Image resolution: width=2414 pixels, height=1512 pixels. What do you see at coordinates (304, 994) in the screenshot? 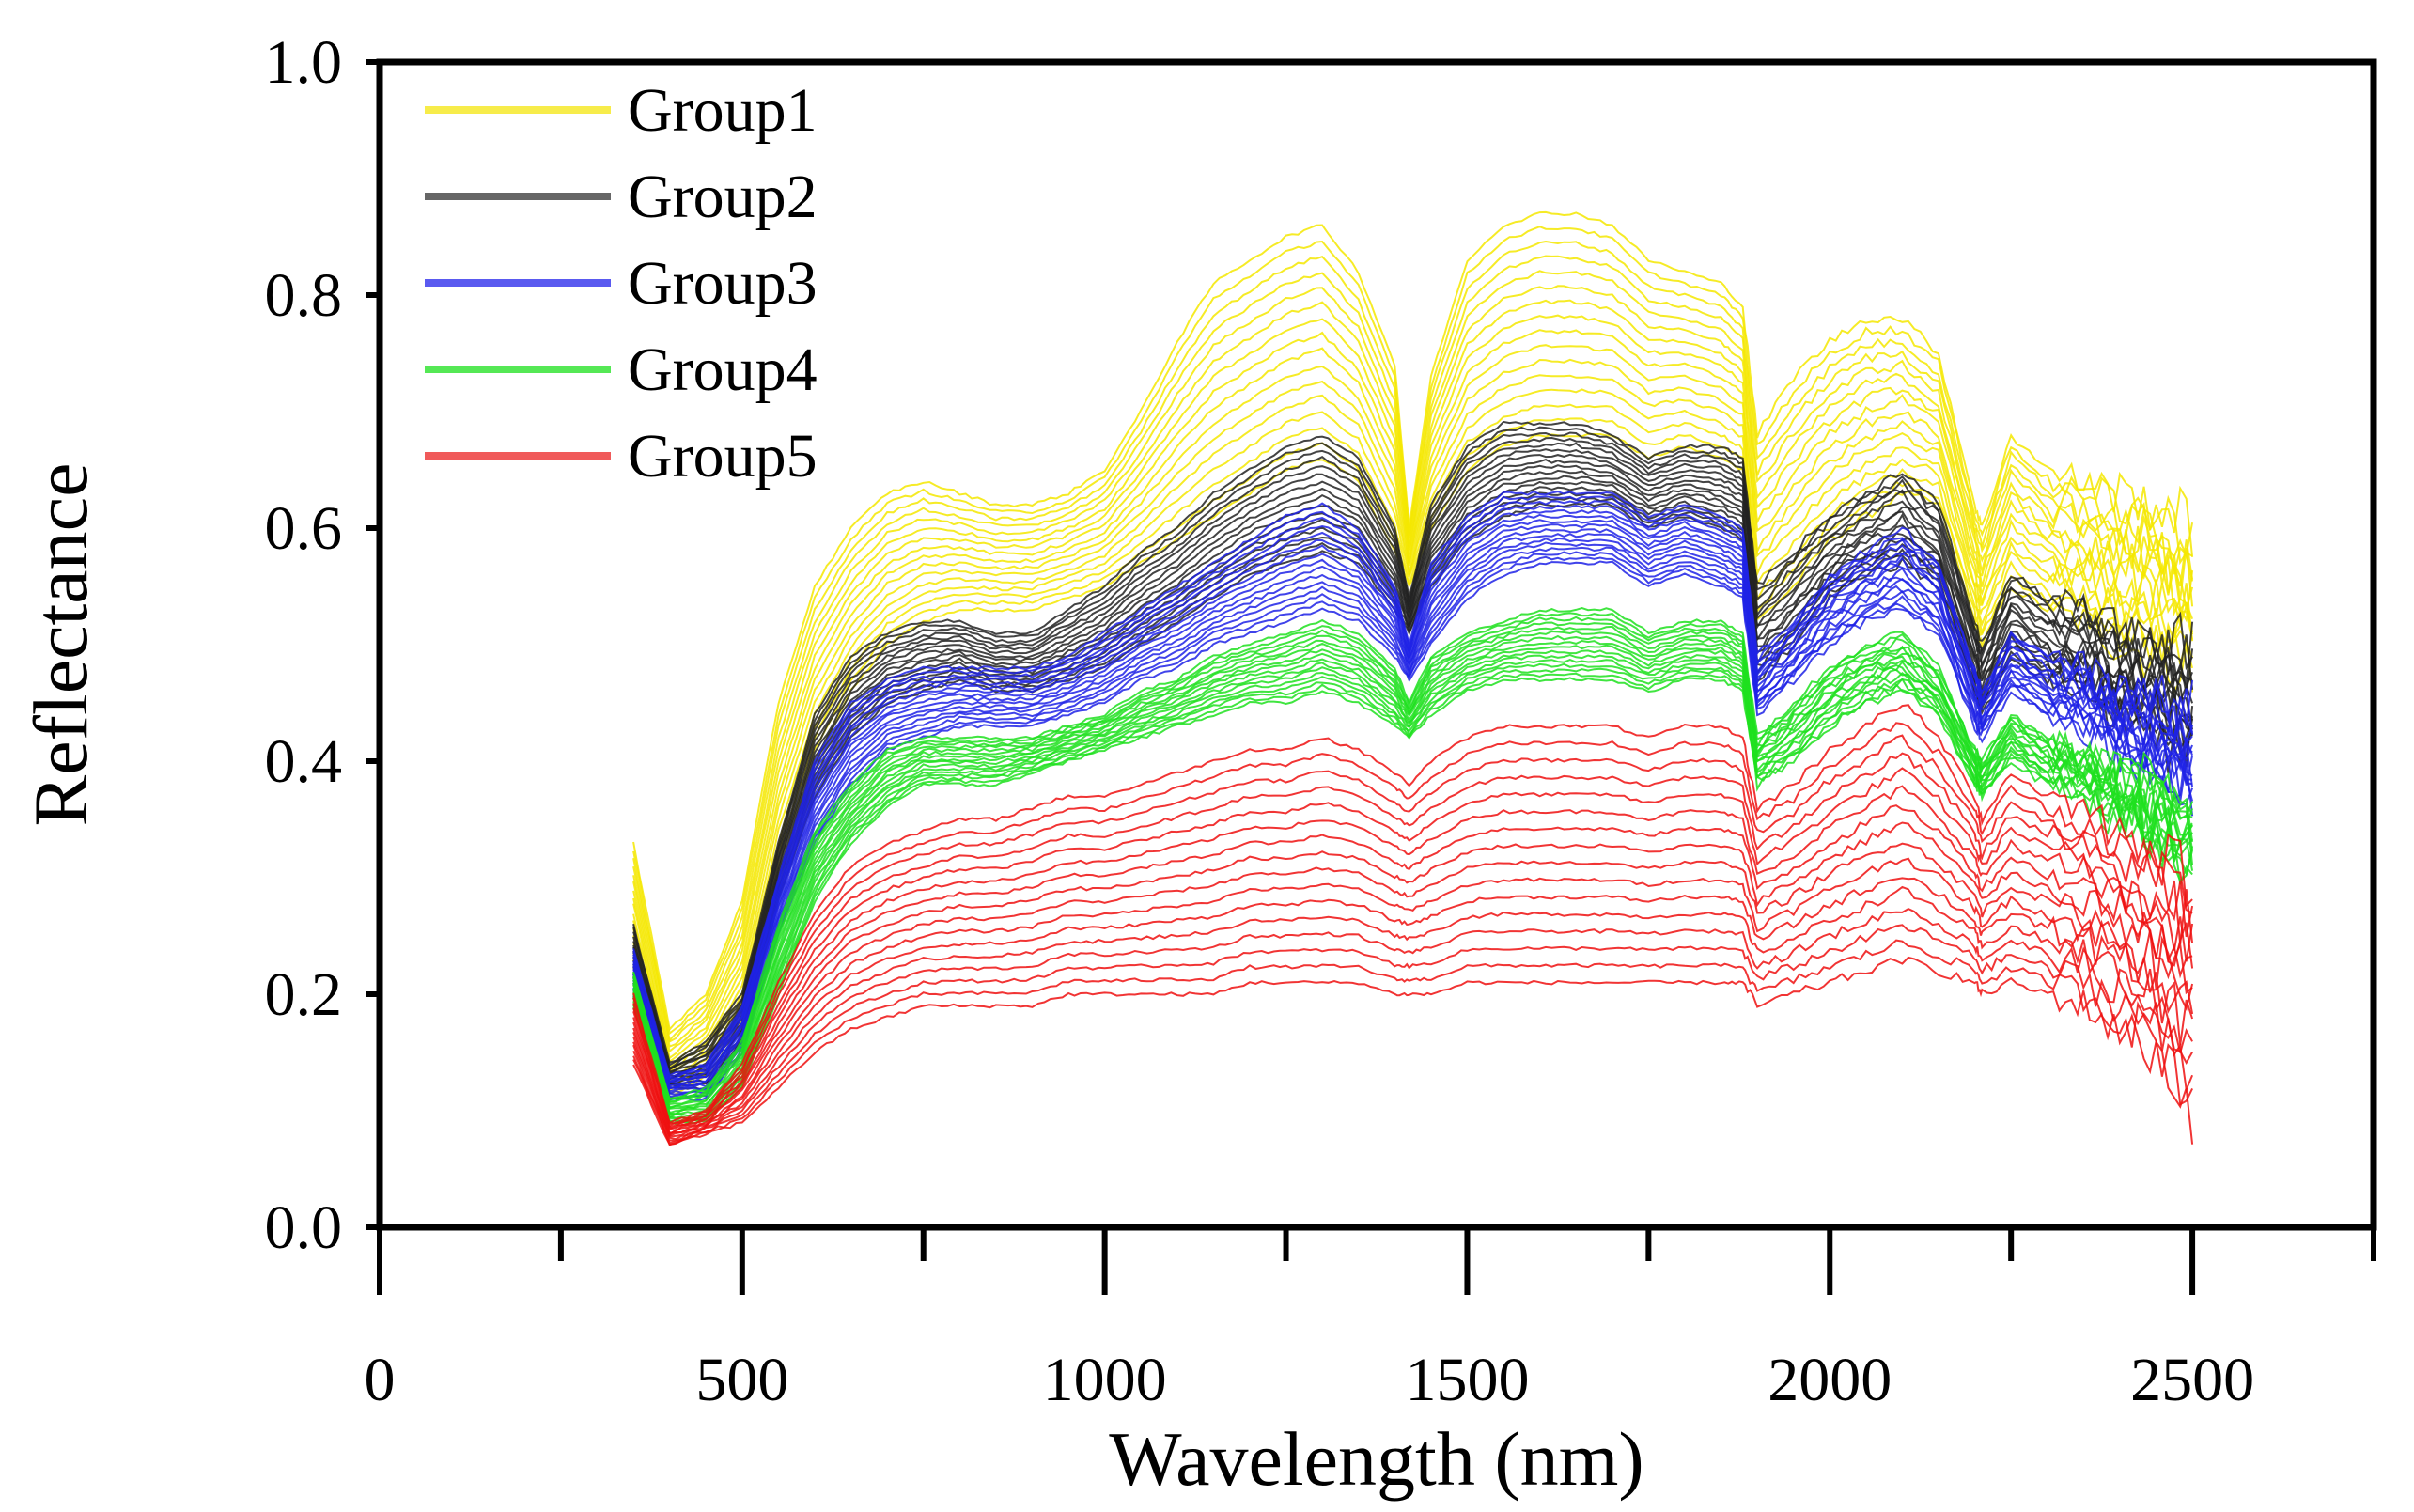
I see `y-tick-label: 0.2` at bounding box center [304, 994].